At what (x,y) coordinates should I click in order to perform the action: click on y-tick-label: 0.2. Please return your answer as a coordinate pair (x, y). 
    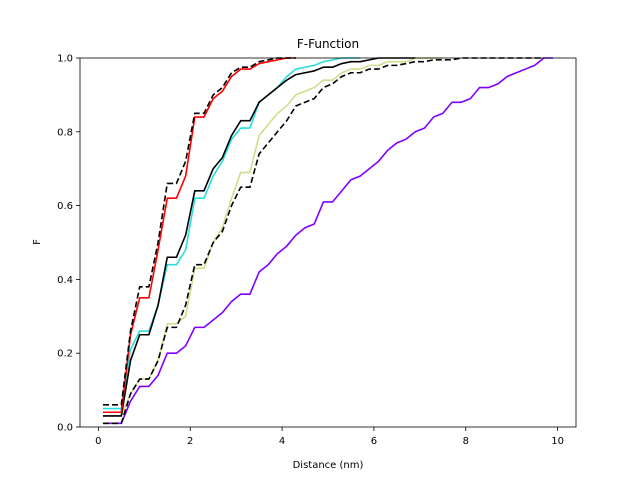
    Looking at the image, I should click on (65, 354).